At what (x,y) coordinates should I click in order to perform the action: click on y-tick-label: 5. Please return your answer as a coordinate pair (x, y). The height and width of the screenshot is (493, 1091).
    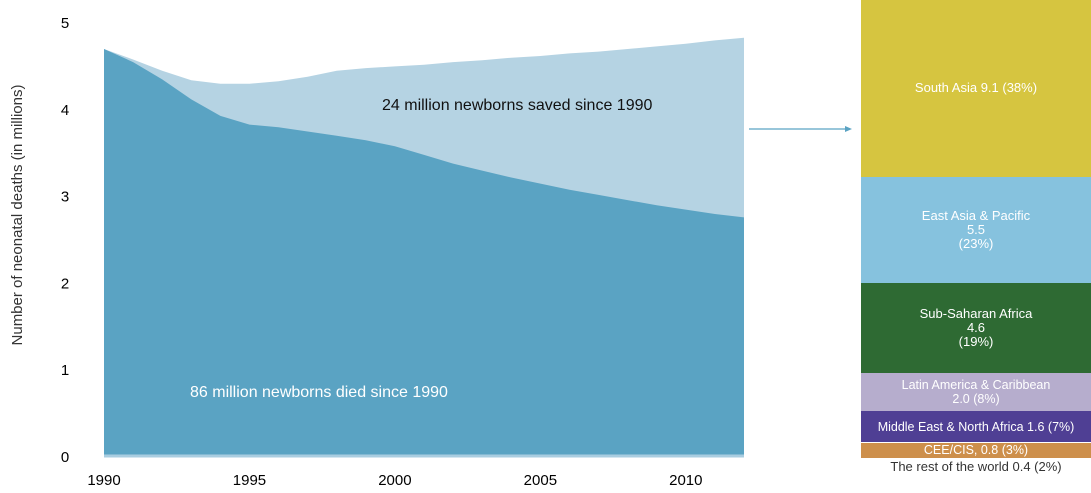
    Looking at the image, I should click on (65, 23).